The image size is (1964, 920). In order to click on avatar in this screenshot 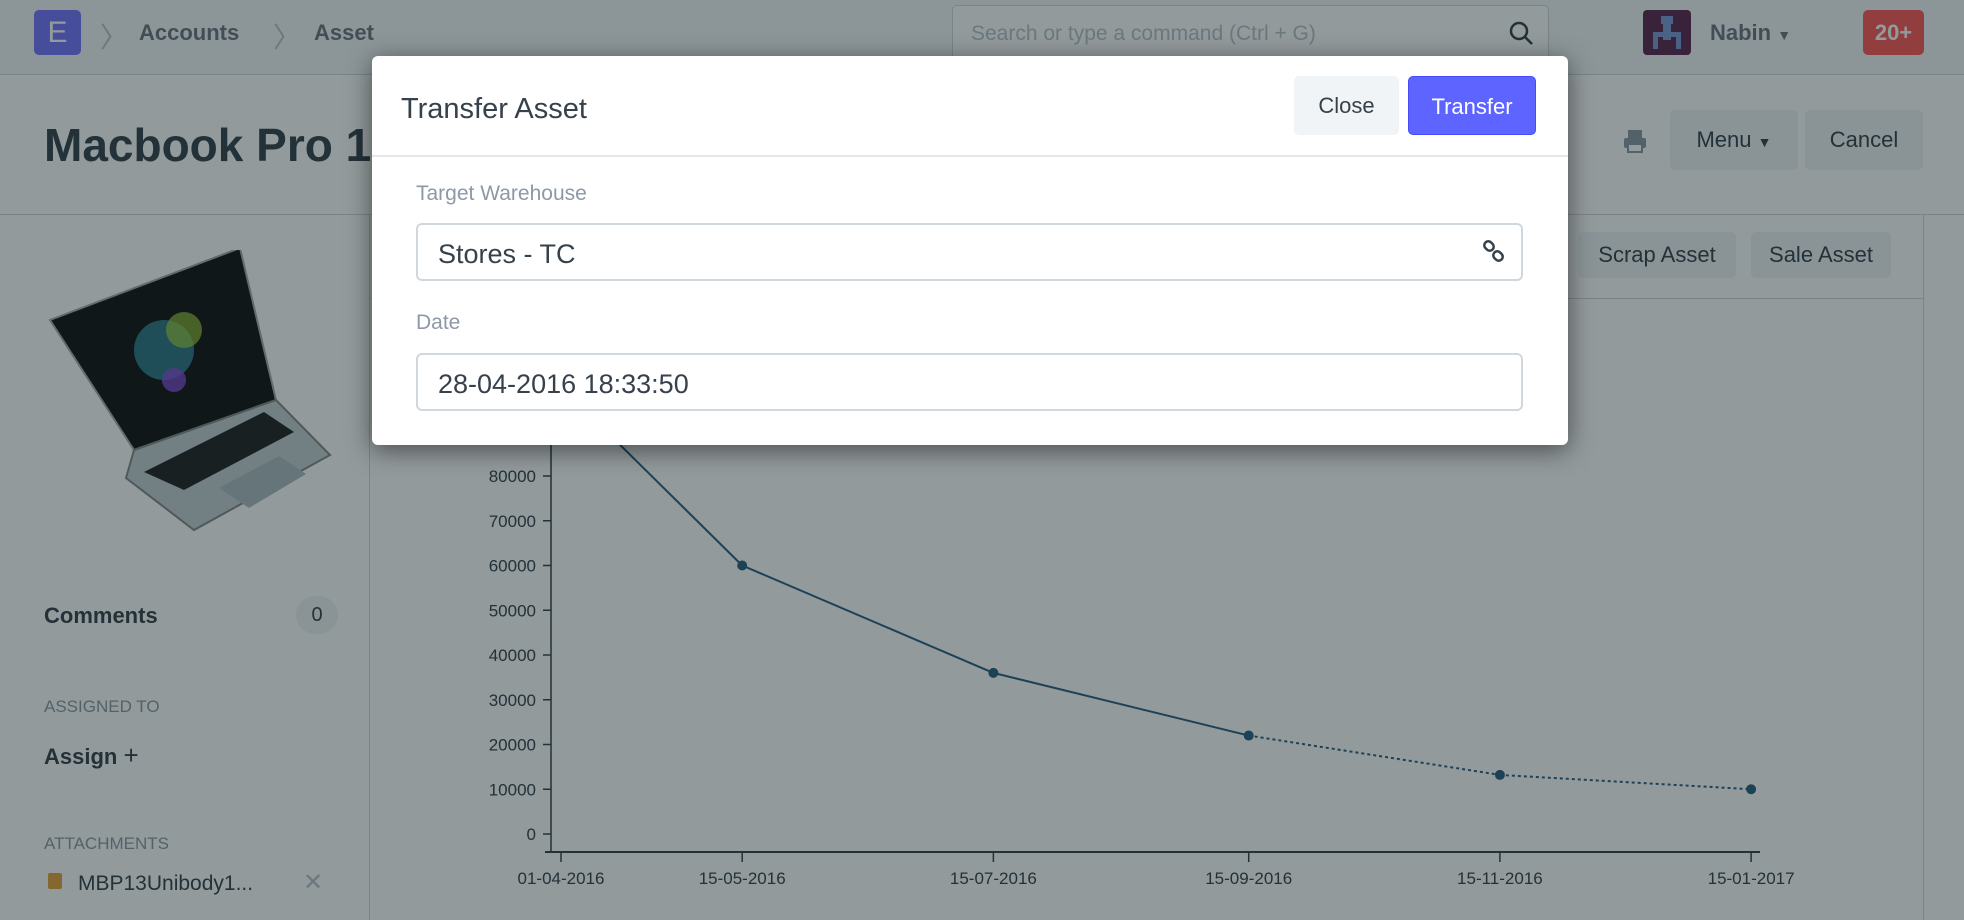, I will do `click(1667, 32)`.